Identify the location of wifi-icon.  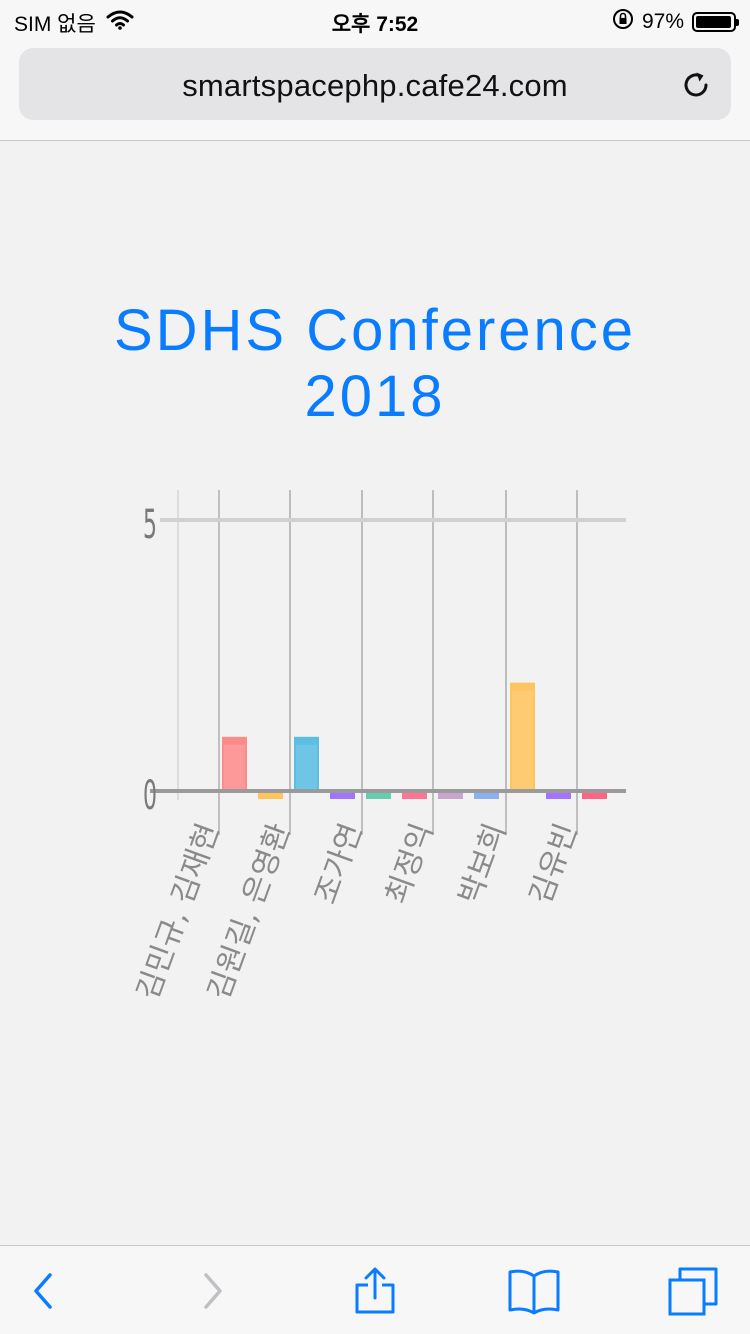
(120, 23).